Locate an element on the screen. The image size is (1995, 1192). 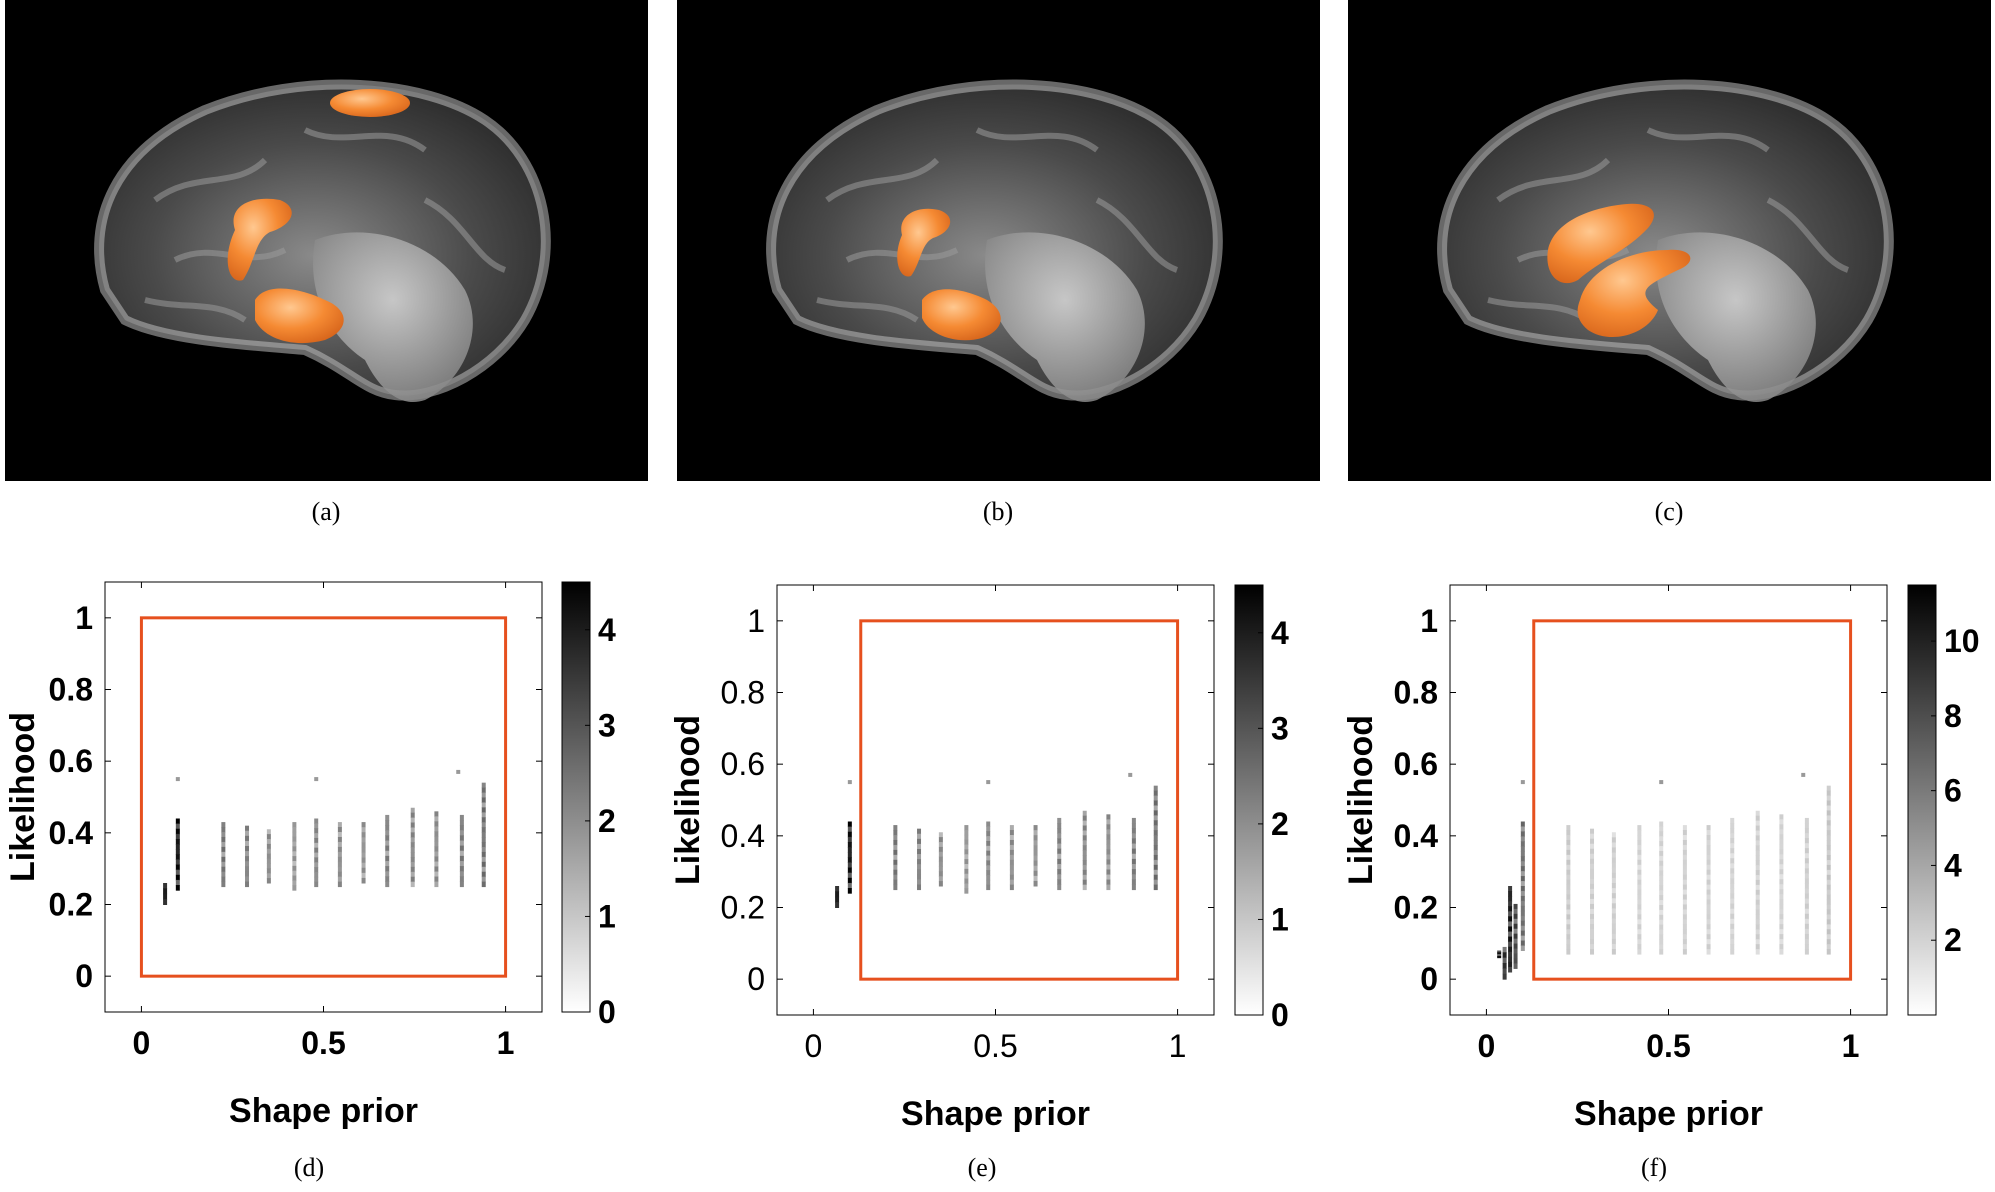
render-panel-b is located at coordinates (998, 240).